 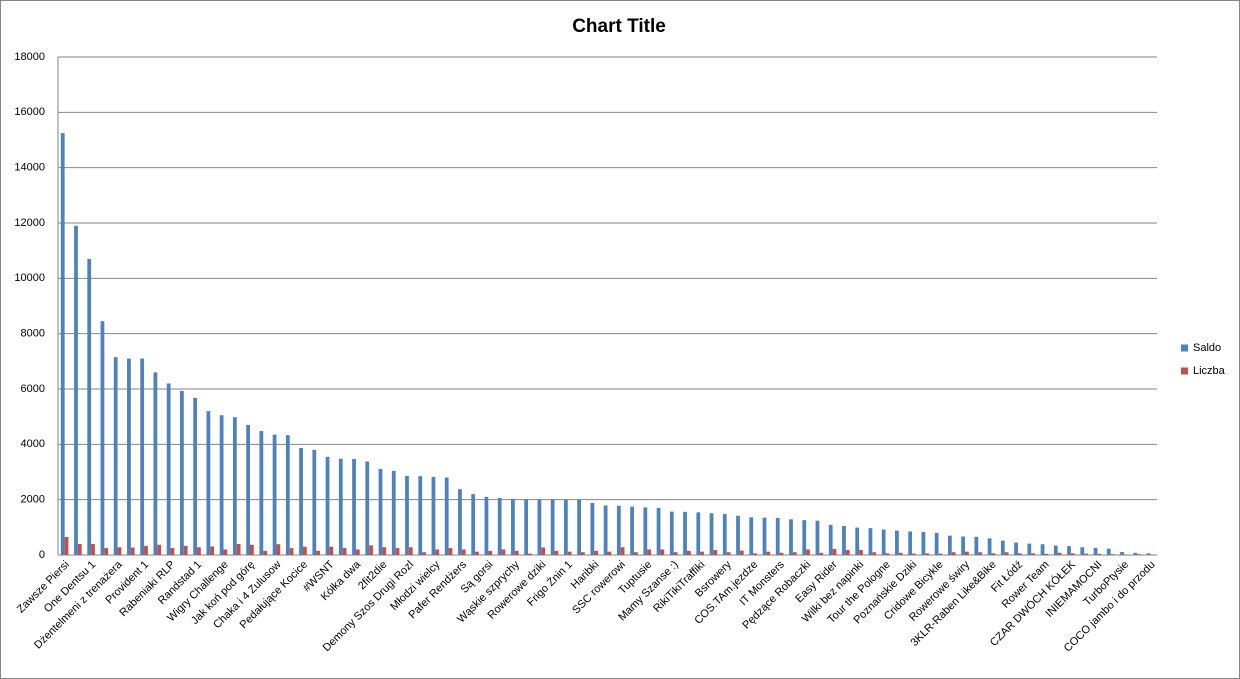 What do you see at coordinates (42, 555) in the screenshot?
I see `y-tick-label: 0` at bounding box center [42, 555].